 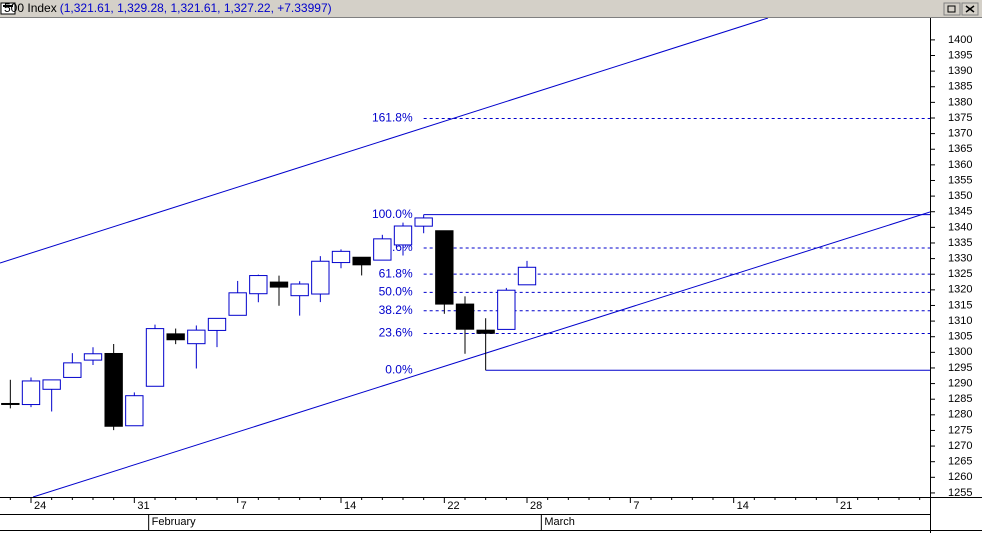 What do you see at coordinates (396, 273) in the screenshot?
I see `fib-label: 61.8%` at bounding box center [396, 273].